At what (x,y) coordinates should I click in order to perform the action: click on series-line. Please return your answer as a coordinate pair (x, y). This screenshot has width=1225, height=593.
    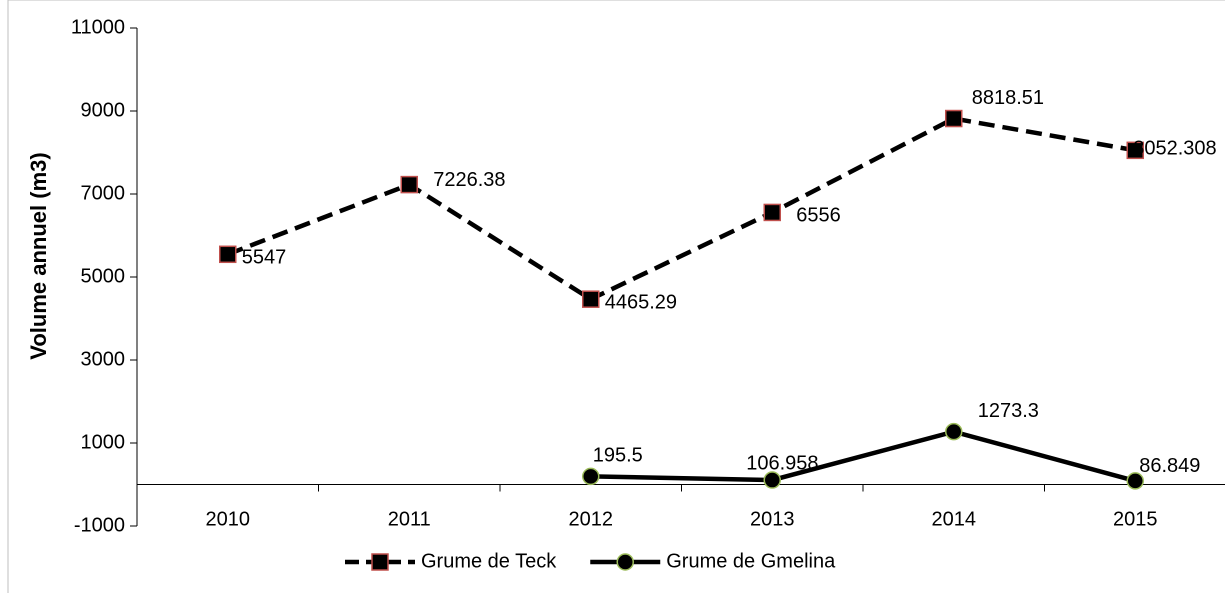
    Looking at the image, I should click on (863, 456).